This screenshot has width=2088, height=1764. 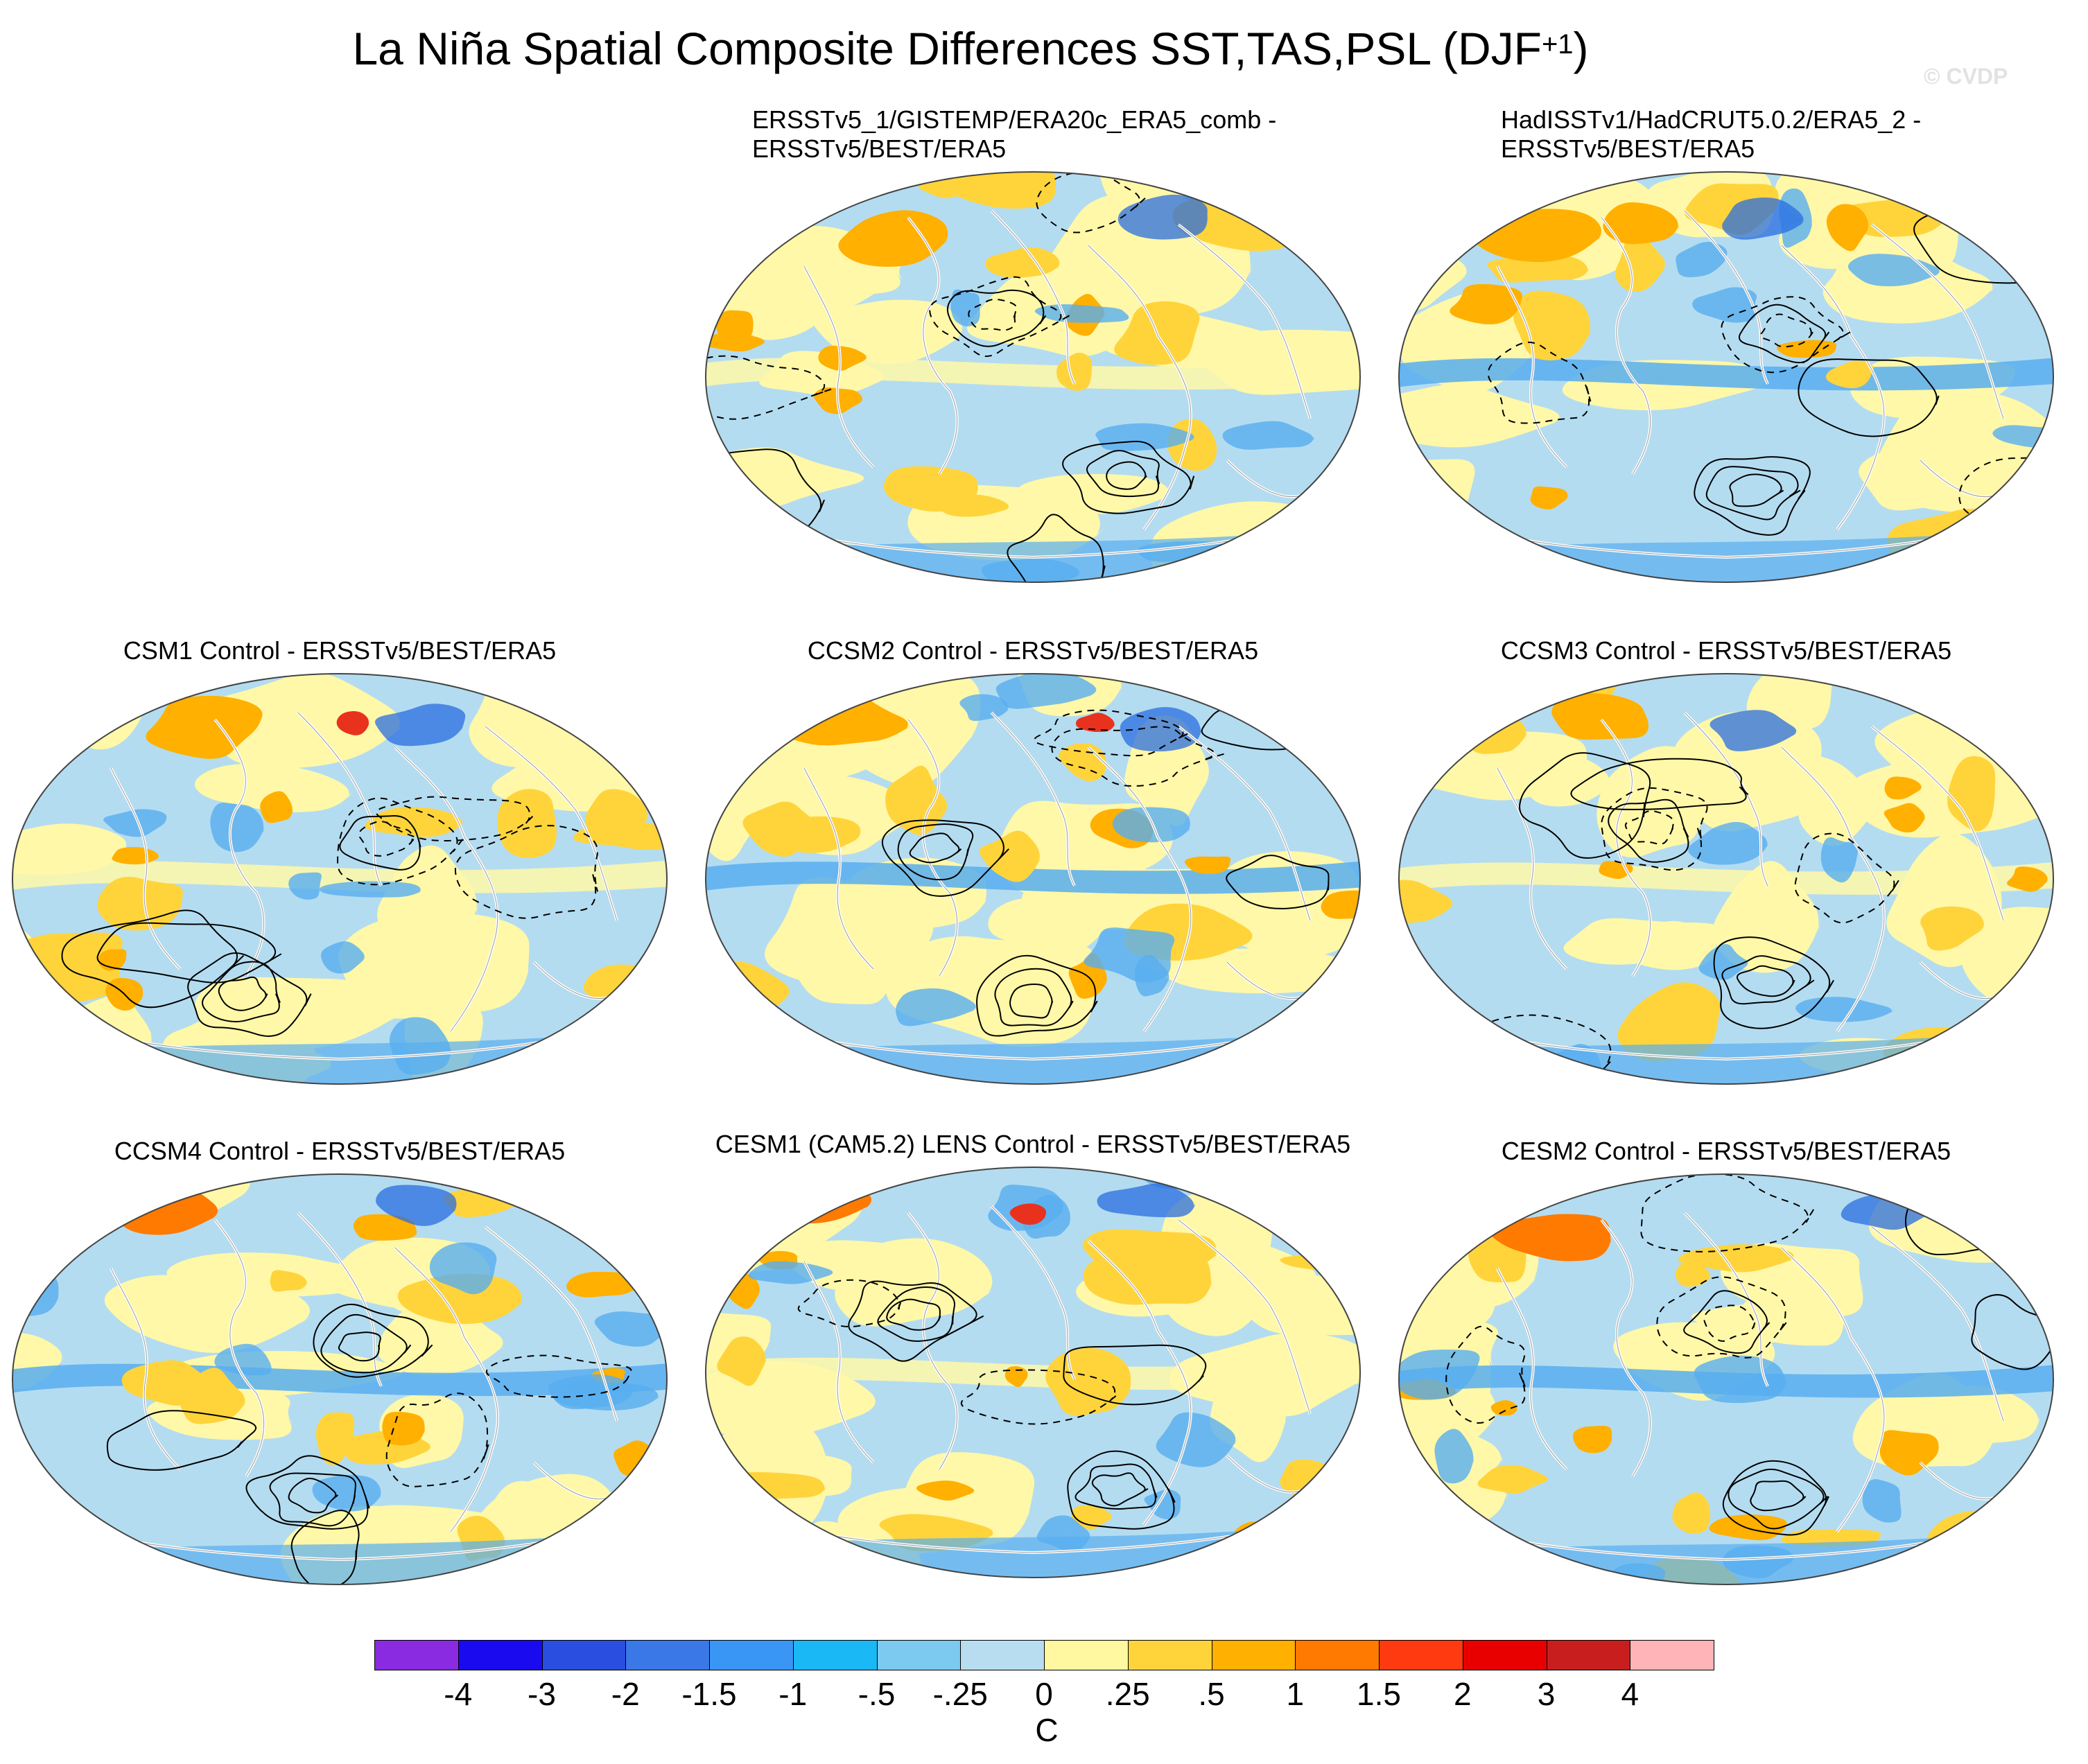 I want to click on colorbar-tick-label: -3, so click(x=542, y=1694).